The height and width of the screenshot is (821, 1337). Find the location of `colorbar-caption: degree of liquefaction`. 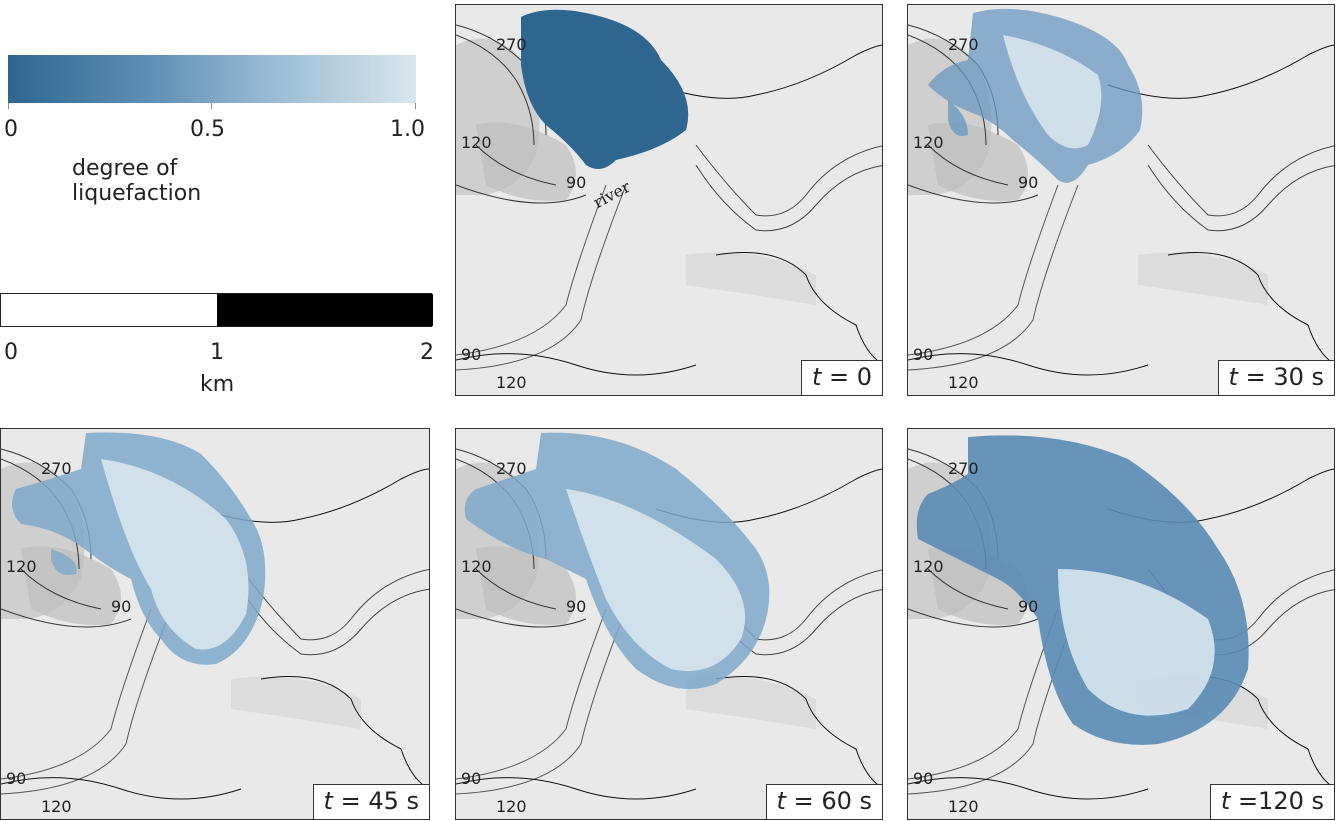

colorbar-caption: degree of liquefaction is located at coordinates (137, 181).